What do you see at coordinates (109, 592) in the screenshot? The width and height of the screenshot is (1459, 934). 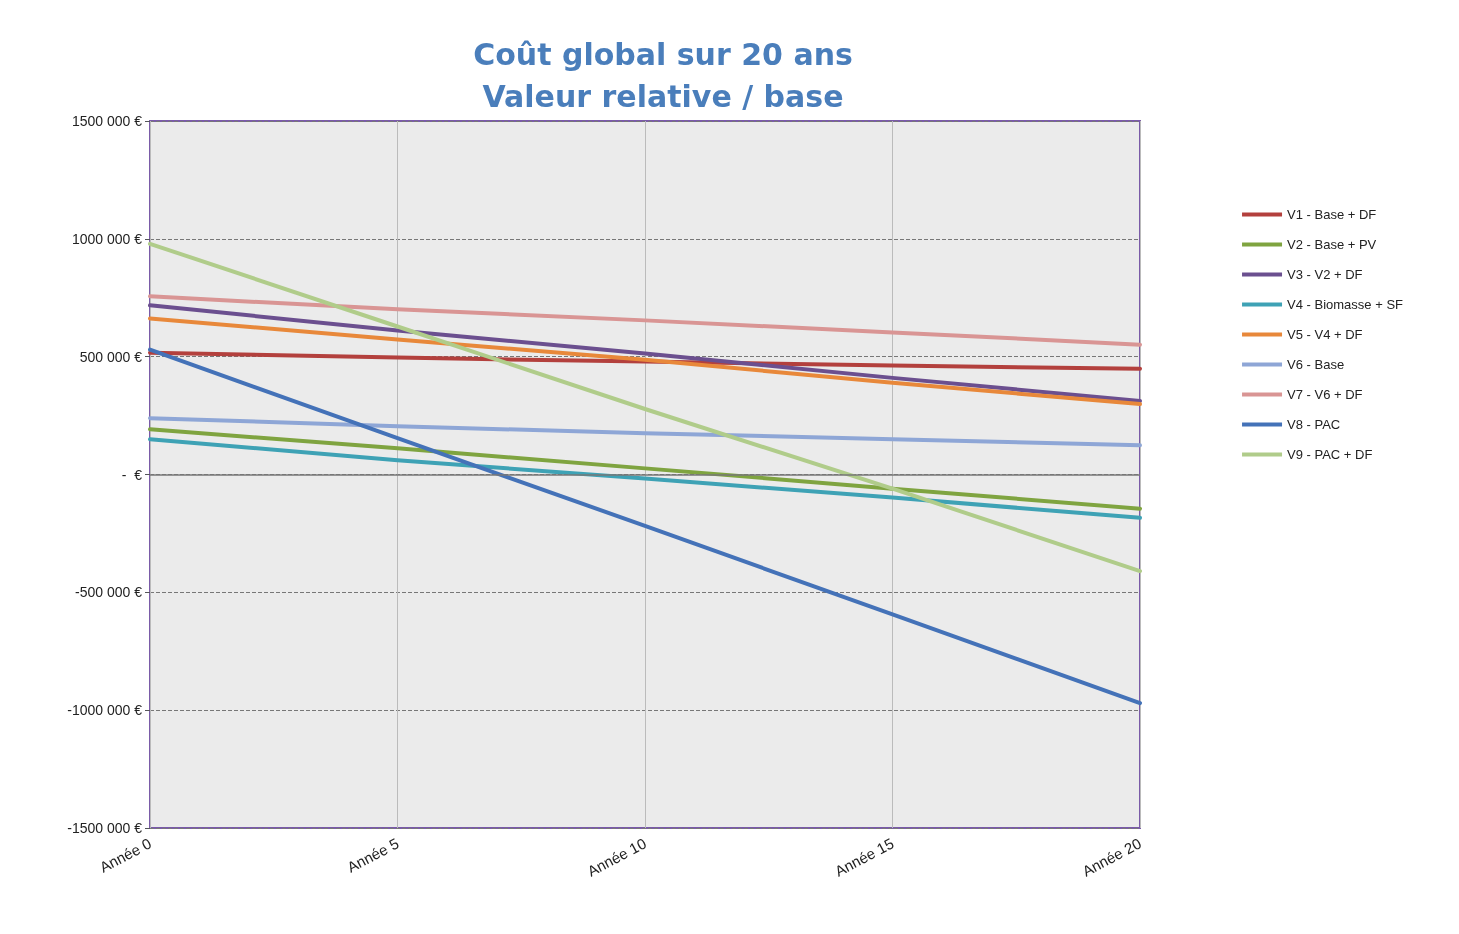 I see `y-tick-label: -500 000 €` at bounding box center [109, 592].